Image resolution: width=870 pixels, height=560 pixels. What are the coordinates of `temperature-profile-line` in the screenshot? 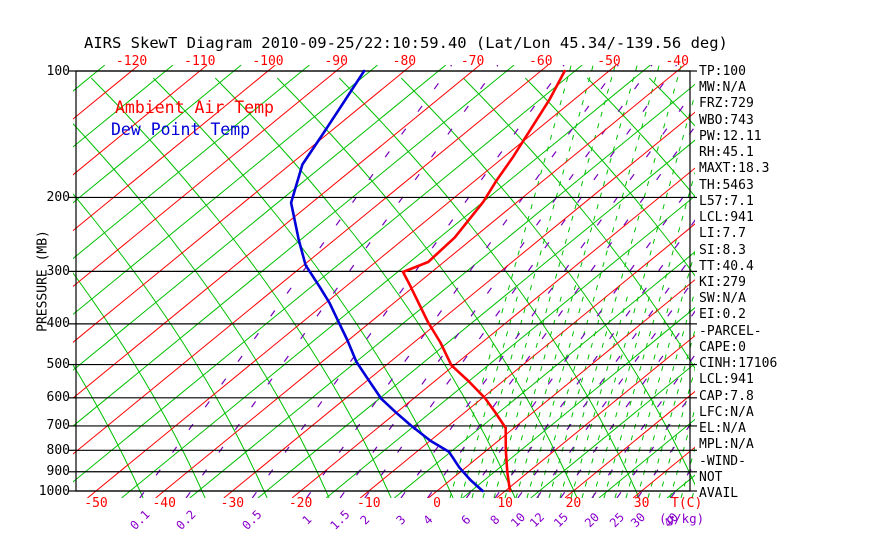 It's located at (484, 281).